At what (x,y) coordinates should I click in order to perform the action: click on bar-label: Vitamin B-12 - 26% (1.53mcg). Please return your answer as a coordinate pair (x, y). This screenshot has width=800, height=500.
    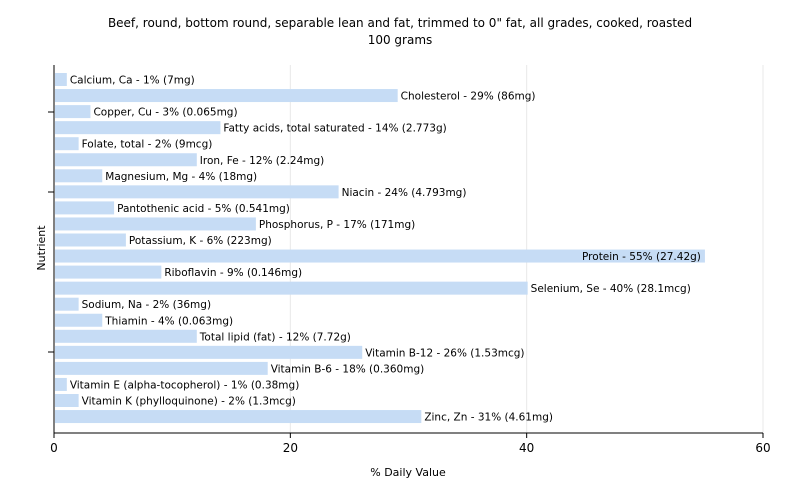
    Looking at the image, I should click on (444, 353).